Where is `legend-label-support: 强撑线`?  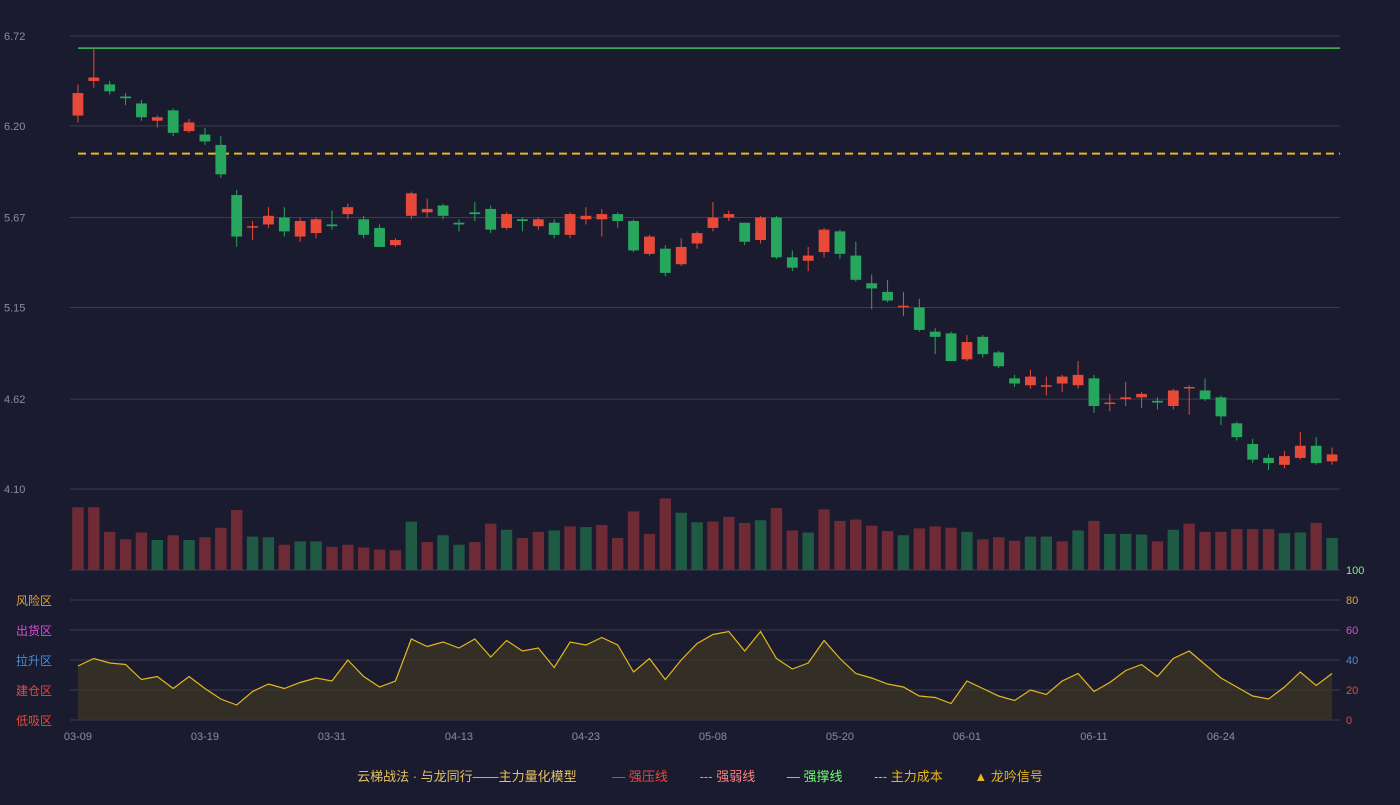 legend-label-support: 强撑线 is located at coordinates (823, 776).